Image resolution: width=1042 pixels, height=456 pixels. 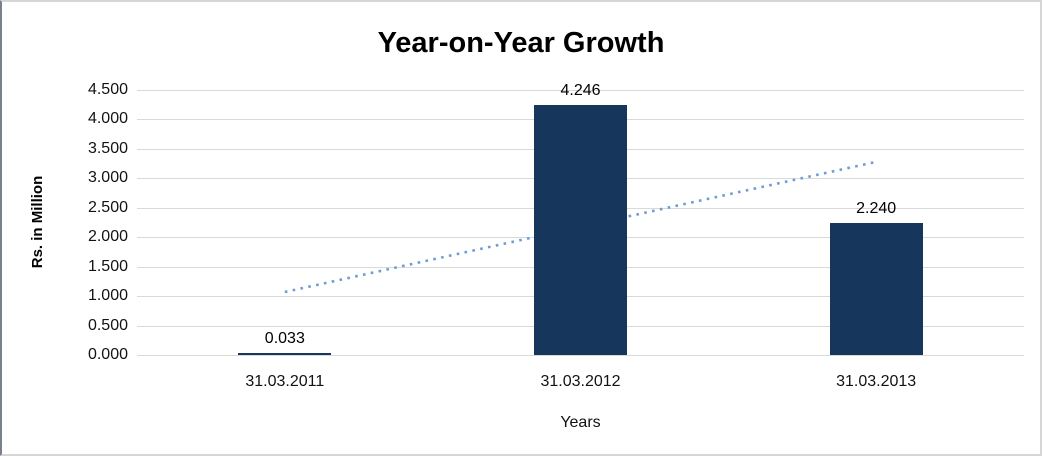 I want to click on y-tick-label: 1.500, so click(x=107, y=266).